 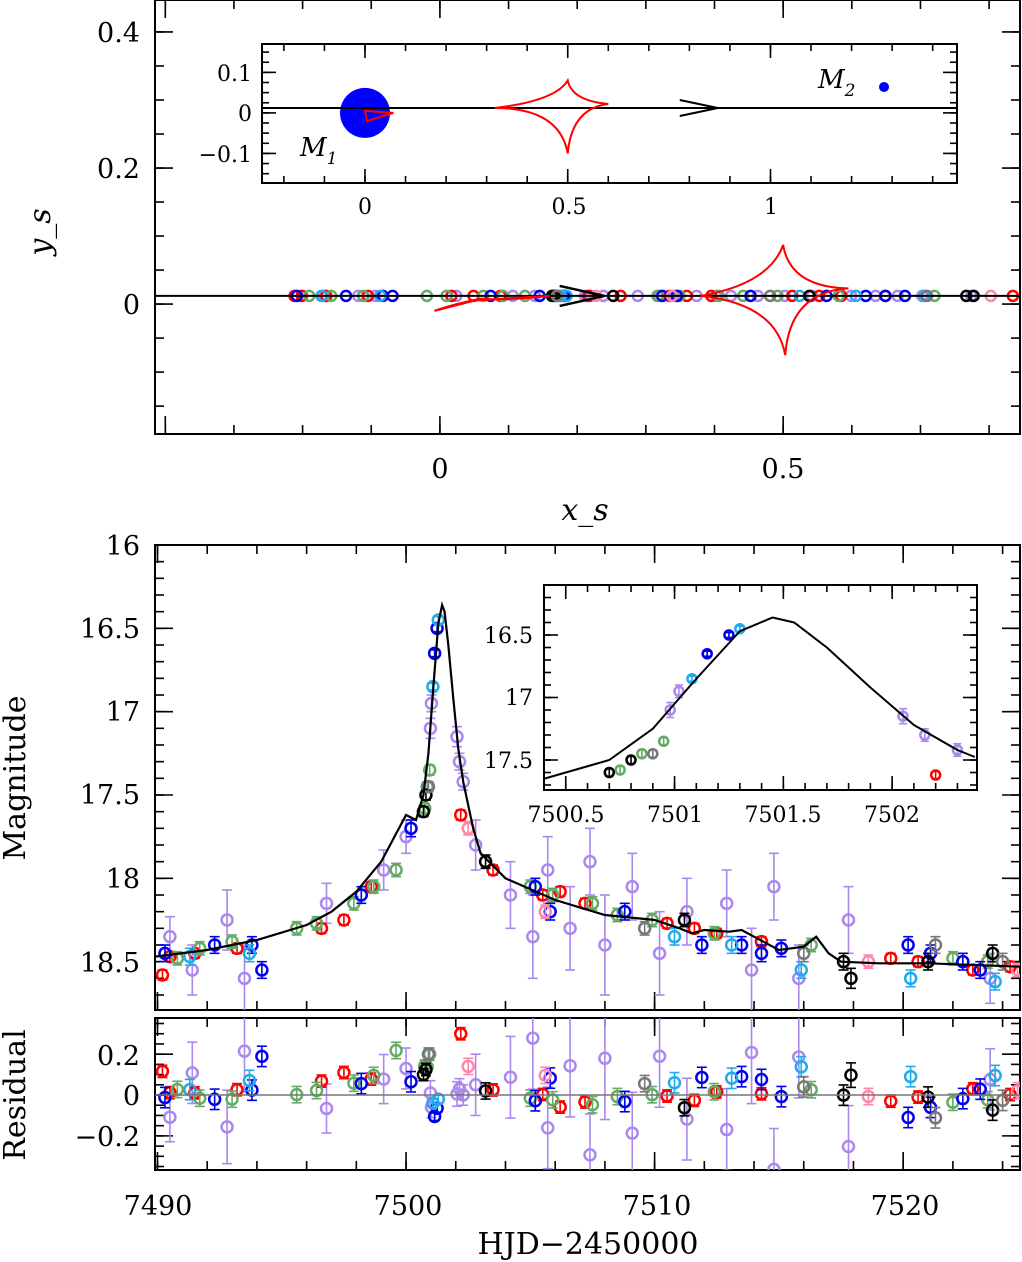 I want to click on ytick-label: 16.5, so click(x=110, y=629).